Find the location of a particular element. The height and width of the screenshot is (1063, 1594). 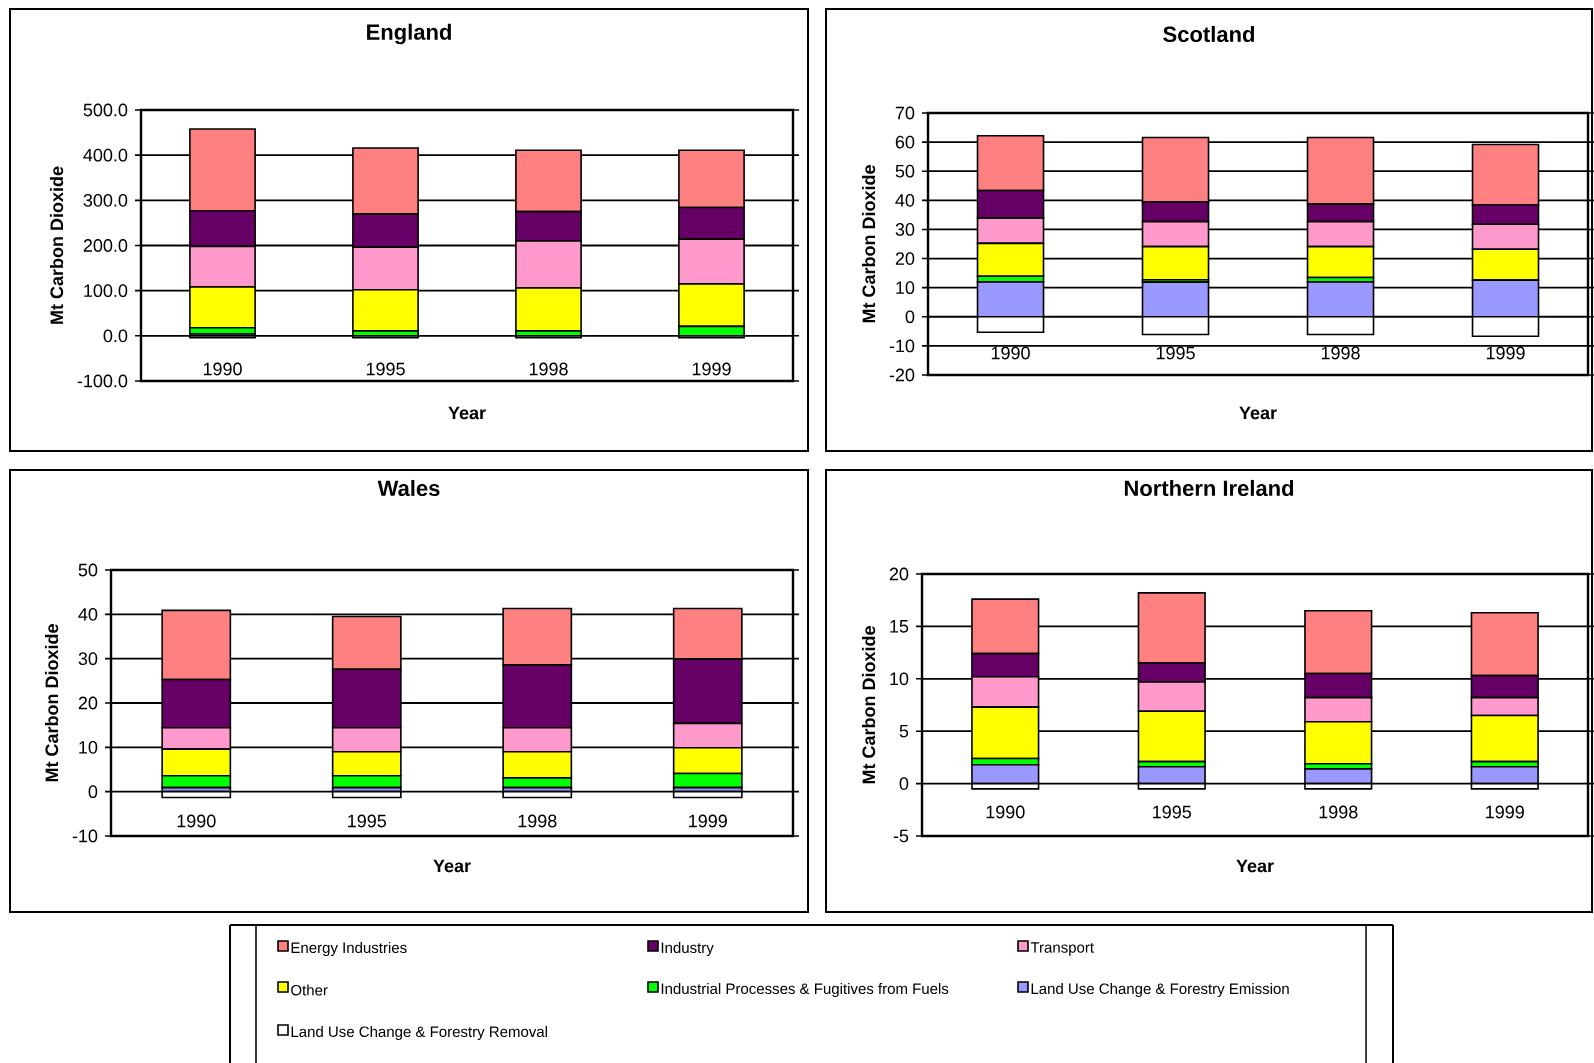

legend-label: Other is located at coordinates (309, 990).